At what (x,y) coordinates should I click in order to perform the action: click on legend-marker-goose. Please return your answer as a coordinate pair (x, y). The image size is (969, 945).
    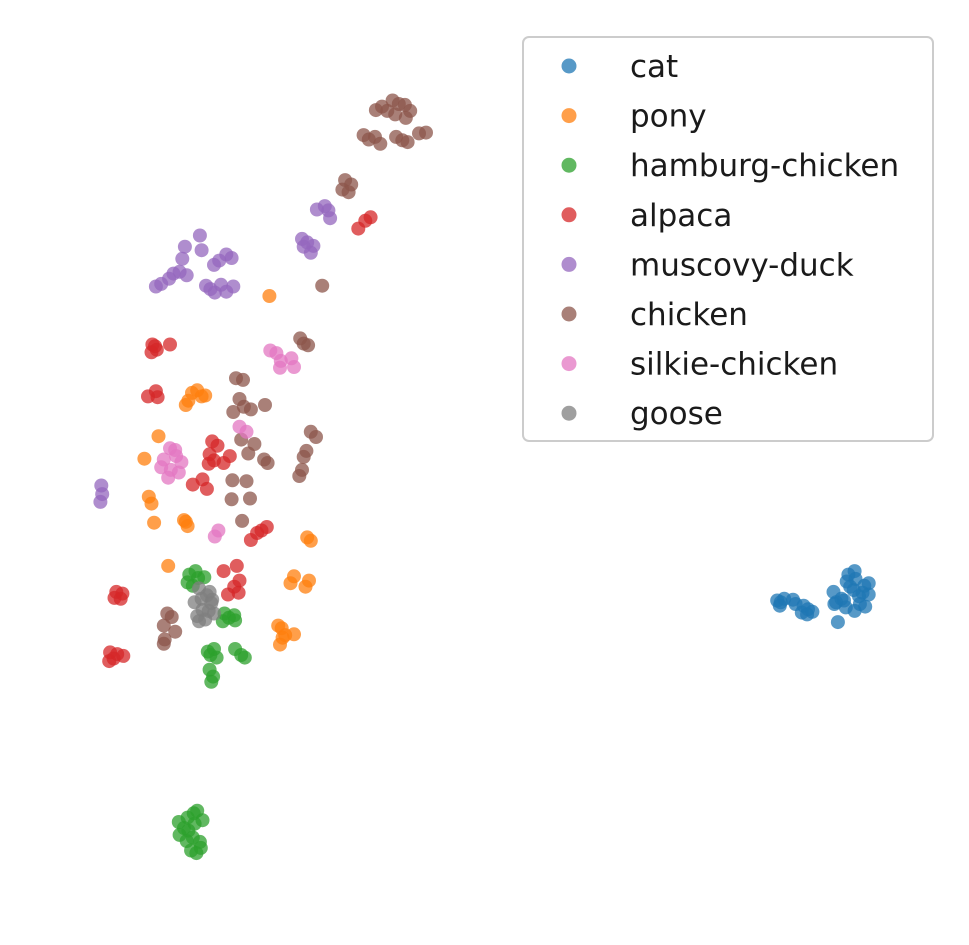
    Looking at the image, I should click on (569, 413).